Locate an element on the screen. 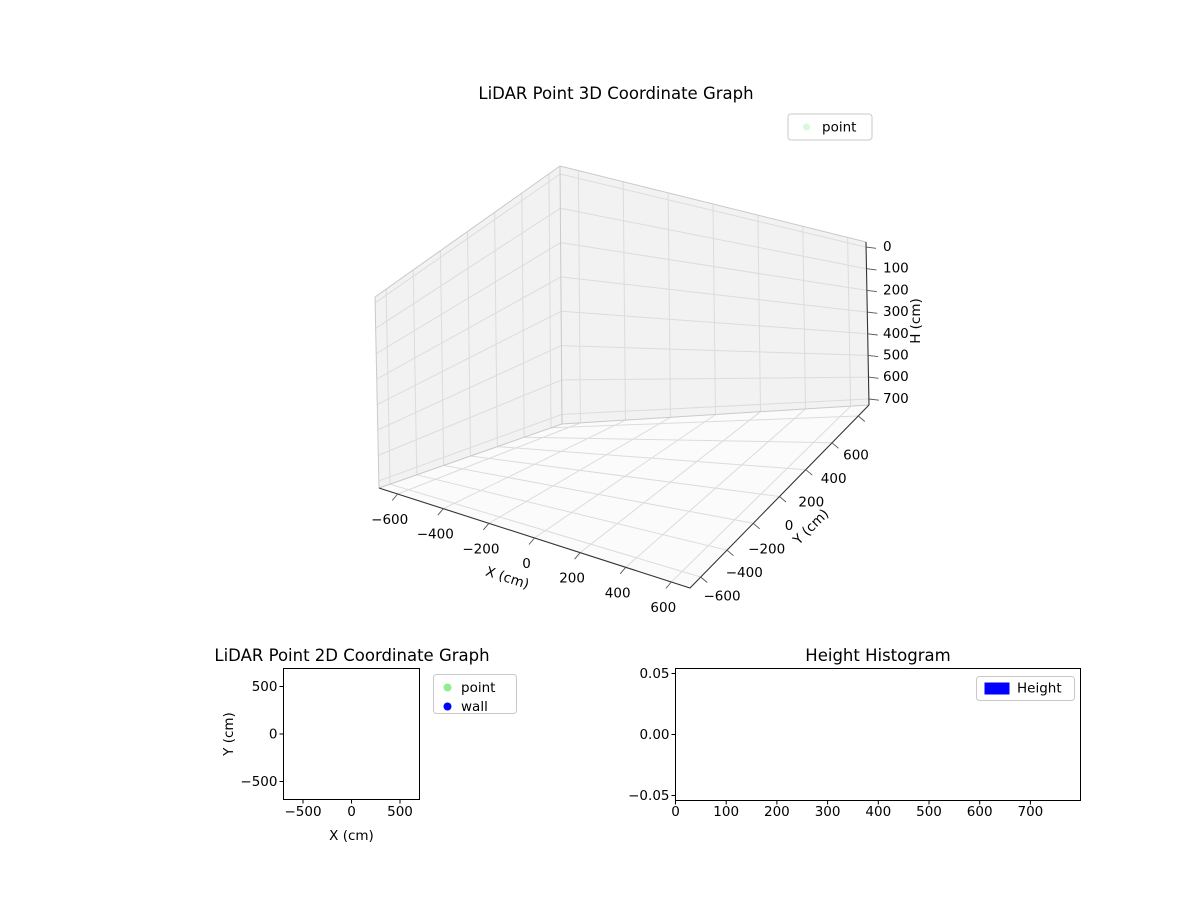  plot3d-x-tick-labels: −600 −400 −200 0 200 400 600 is located at coordinates (523, 564).